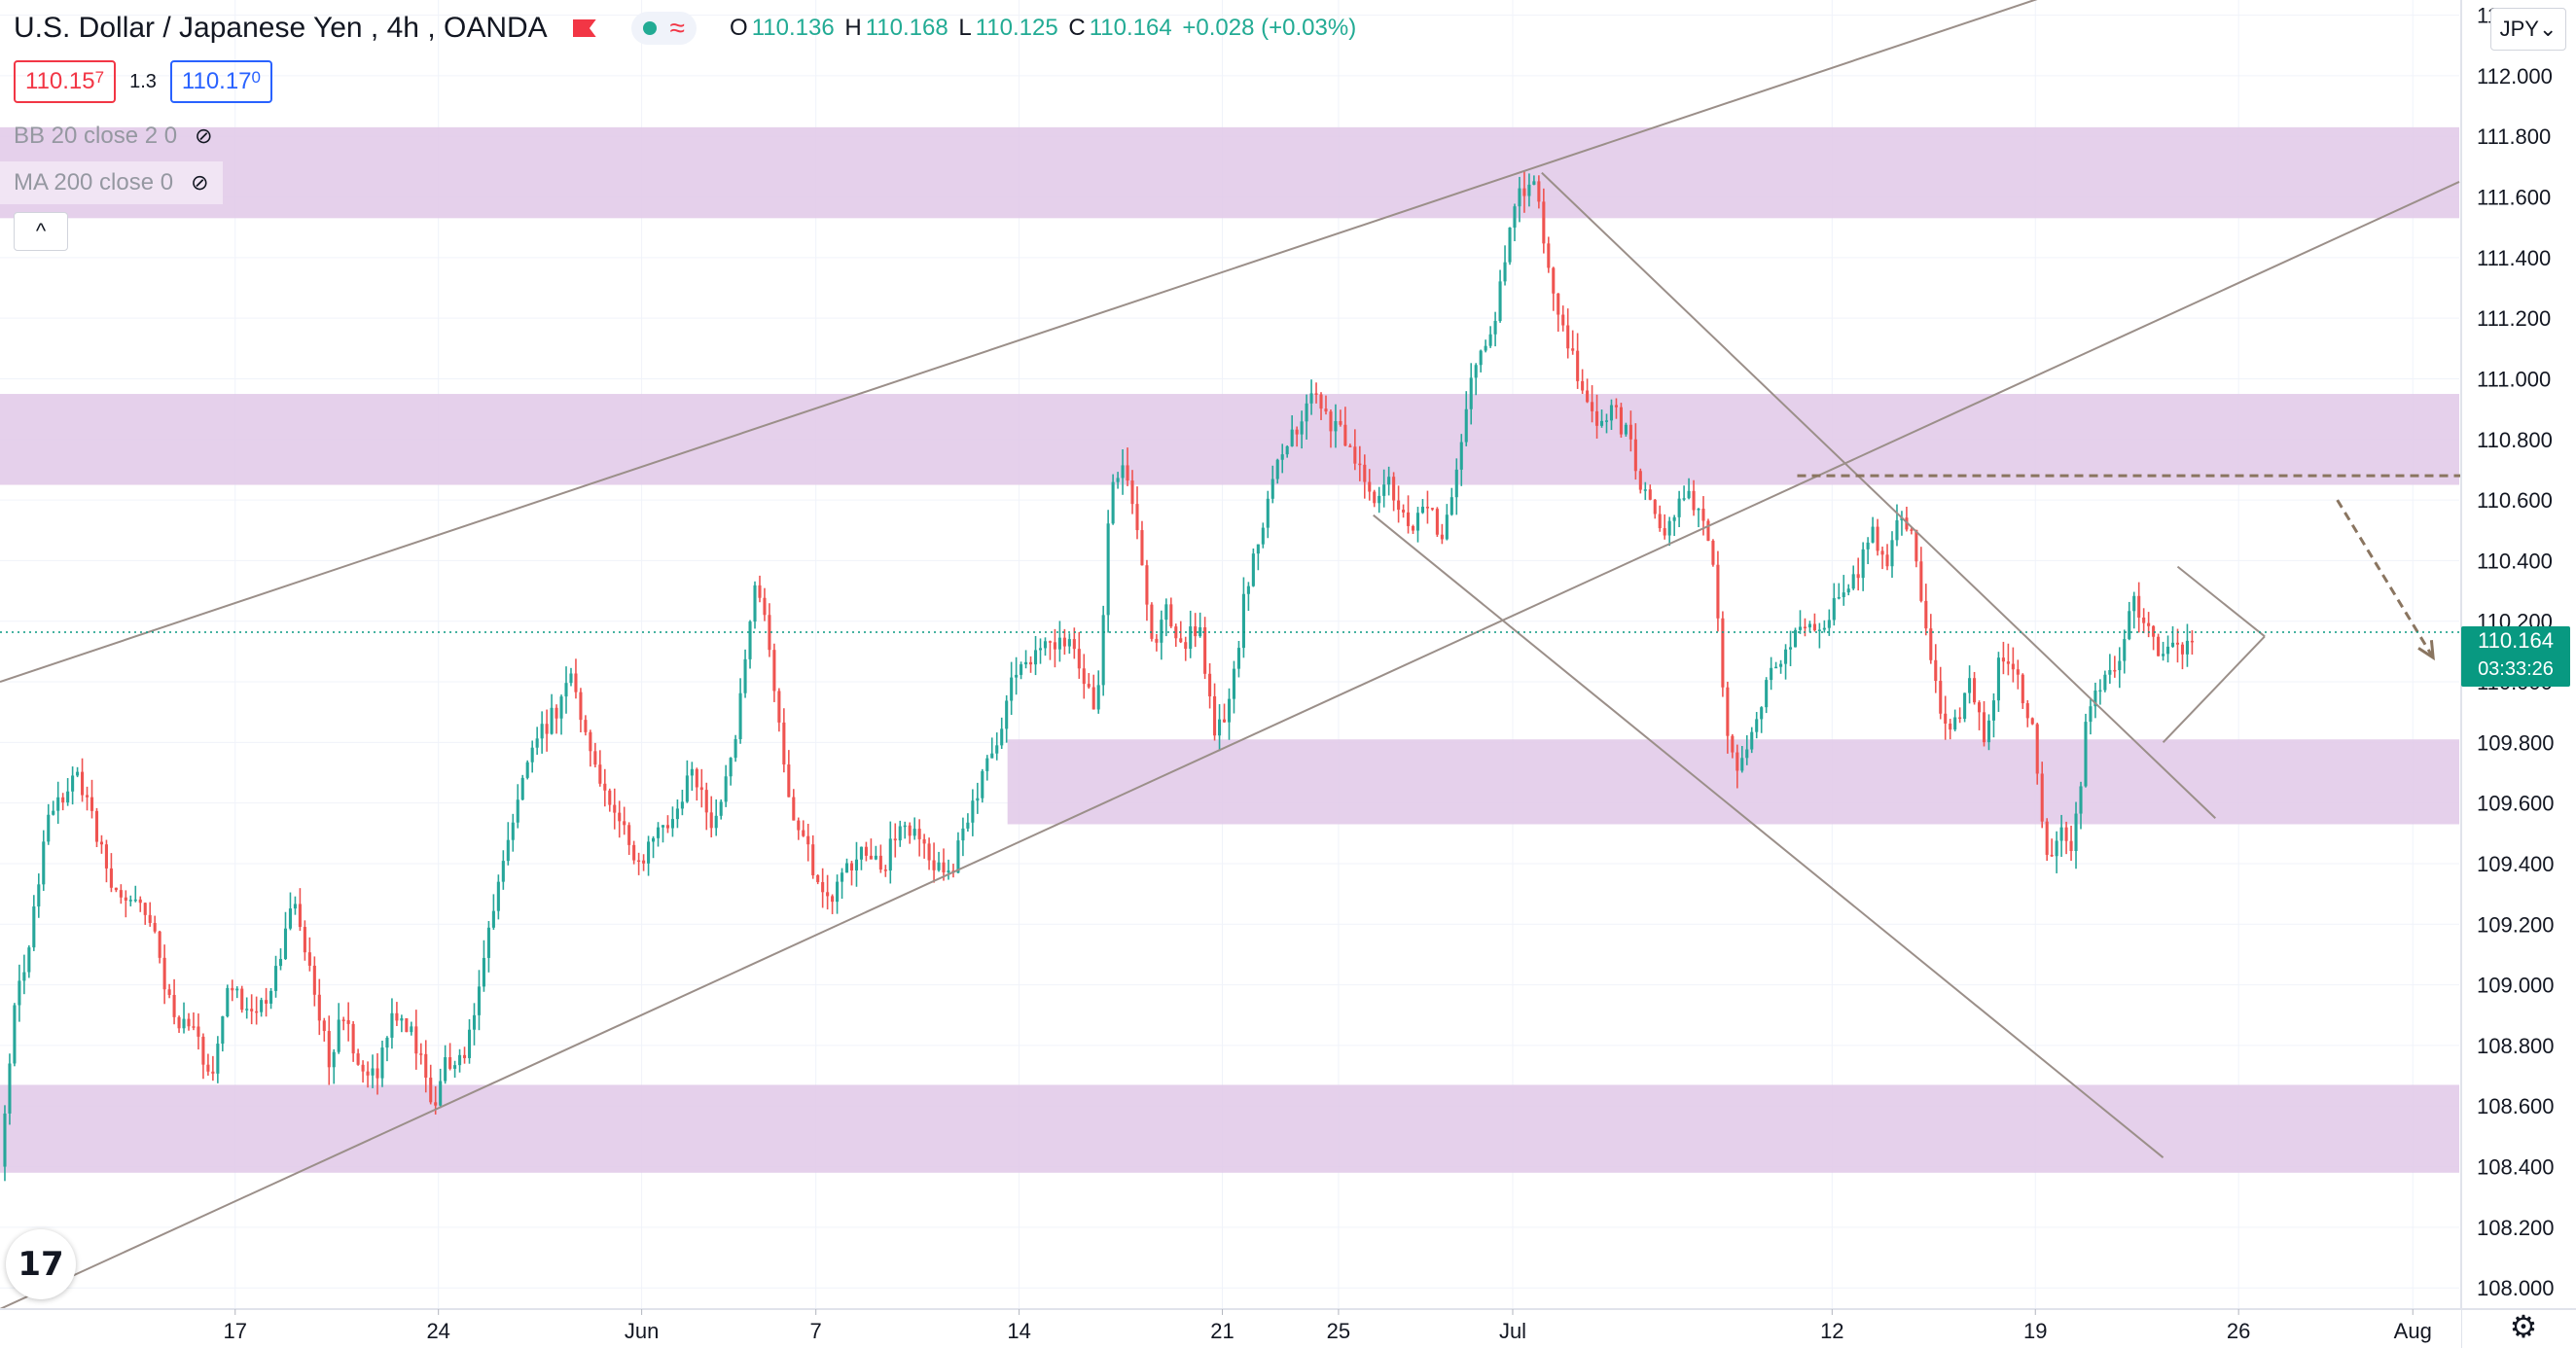 The width and height of the screenshot is (2576, 1348). Describe the element at coordinates (2514, 136) in the screenshot. I see `price-tick-label: 111.800` at that location.